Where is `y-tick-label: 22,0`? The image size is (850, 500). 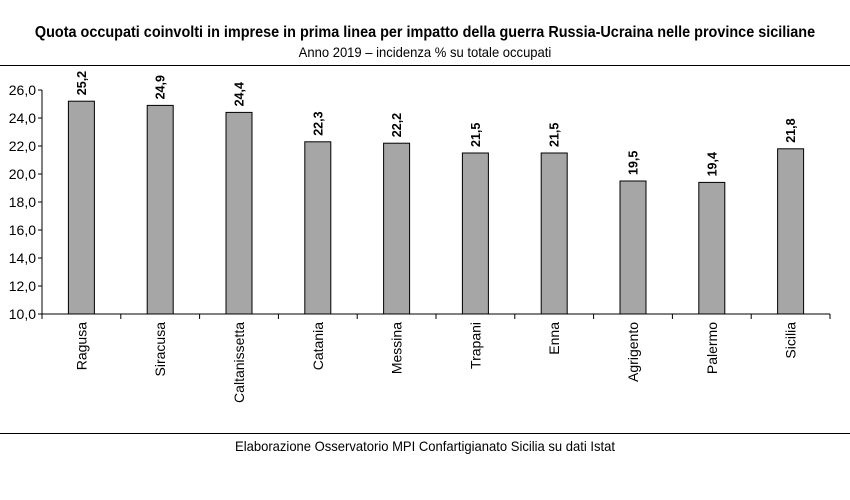
y-tick-label: 22,0 is located at coordinates (22, 146).